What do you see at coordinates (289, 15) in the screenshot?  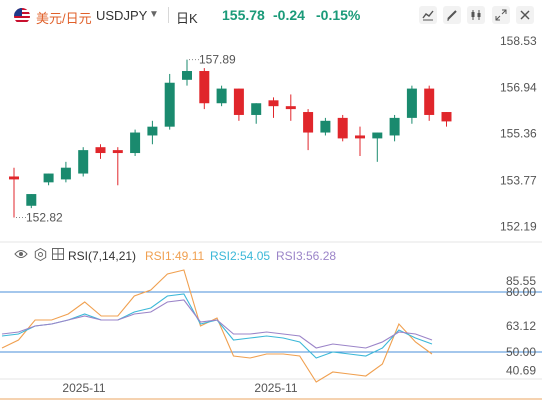 I see `price-change: -0.24` at bounding box center [289, 15].